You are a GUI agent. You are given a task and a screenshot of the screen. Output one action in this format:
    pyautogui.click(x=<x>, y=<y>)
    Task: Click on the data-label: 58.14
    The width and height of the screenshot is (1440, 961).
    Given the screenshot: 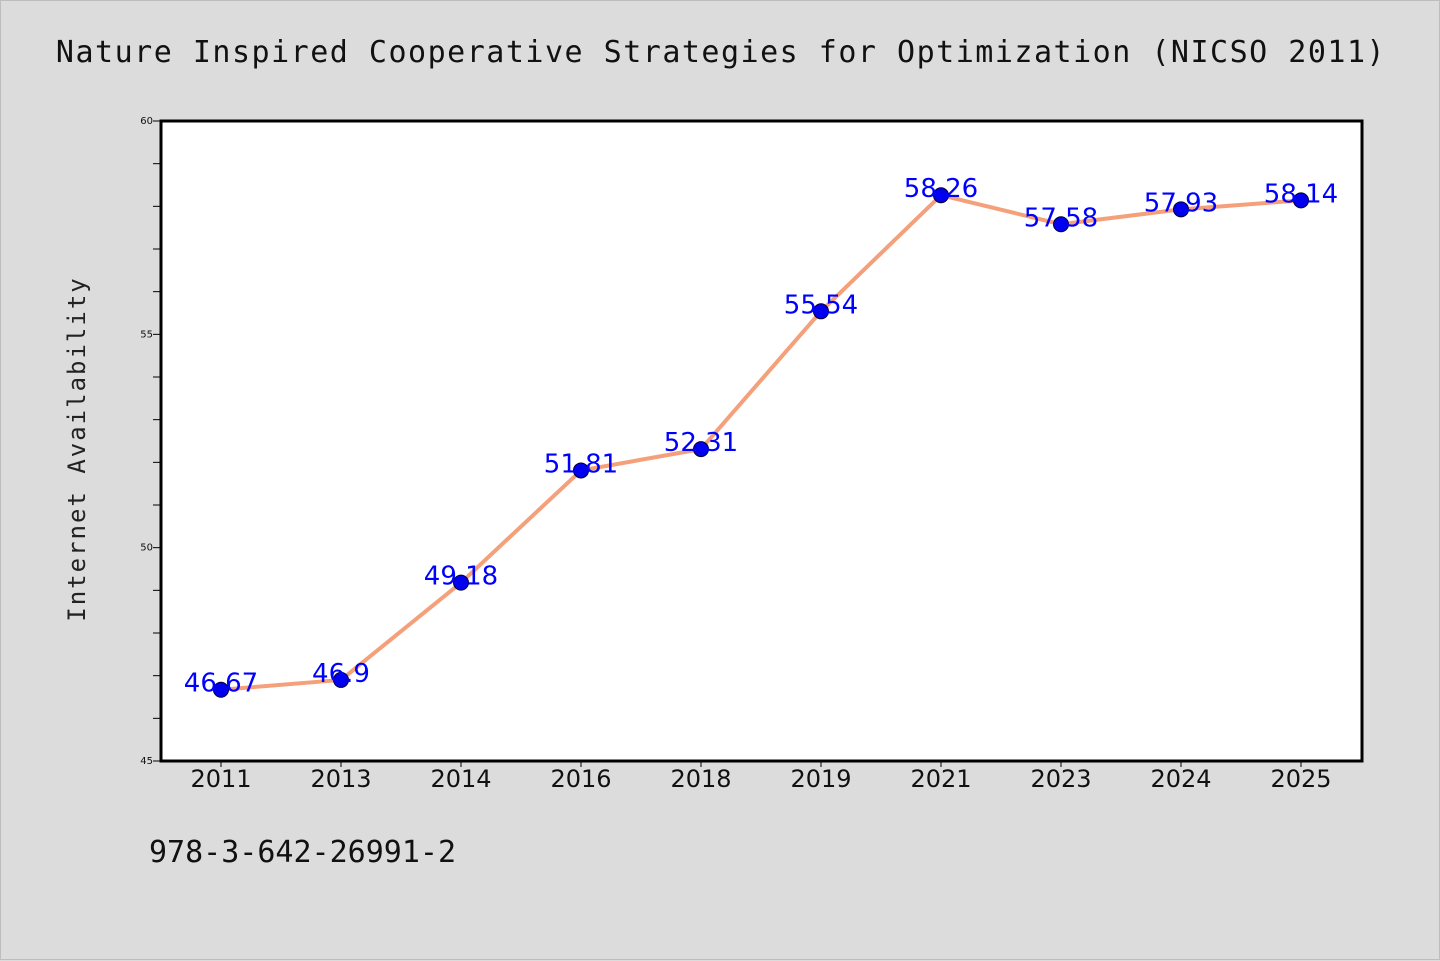 What is the action you would take?
    pyautogui.click(x=1301, y=194)
    